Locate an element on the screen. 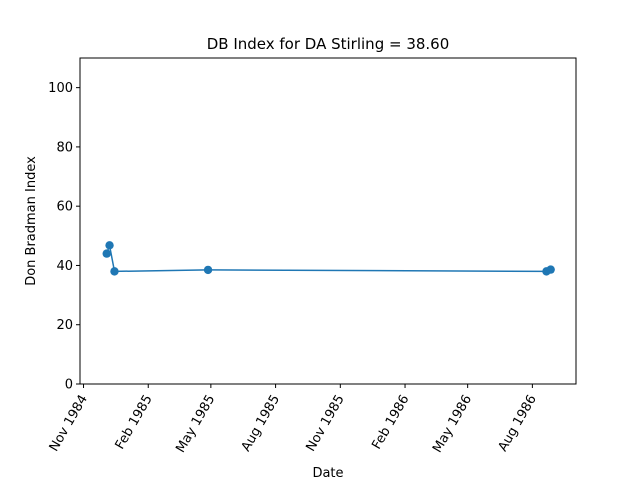 The height and width of the screenshot is (480, 640). series-line is located at coordinates (328, 257).